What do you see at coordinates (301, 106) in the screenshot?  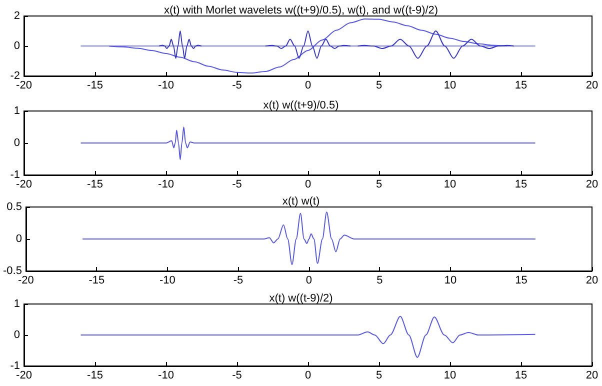 I see `chart-title: x(t) w((t+9)/0.5)` at bounding box center [301, 106].